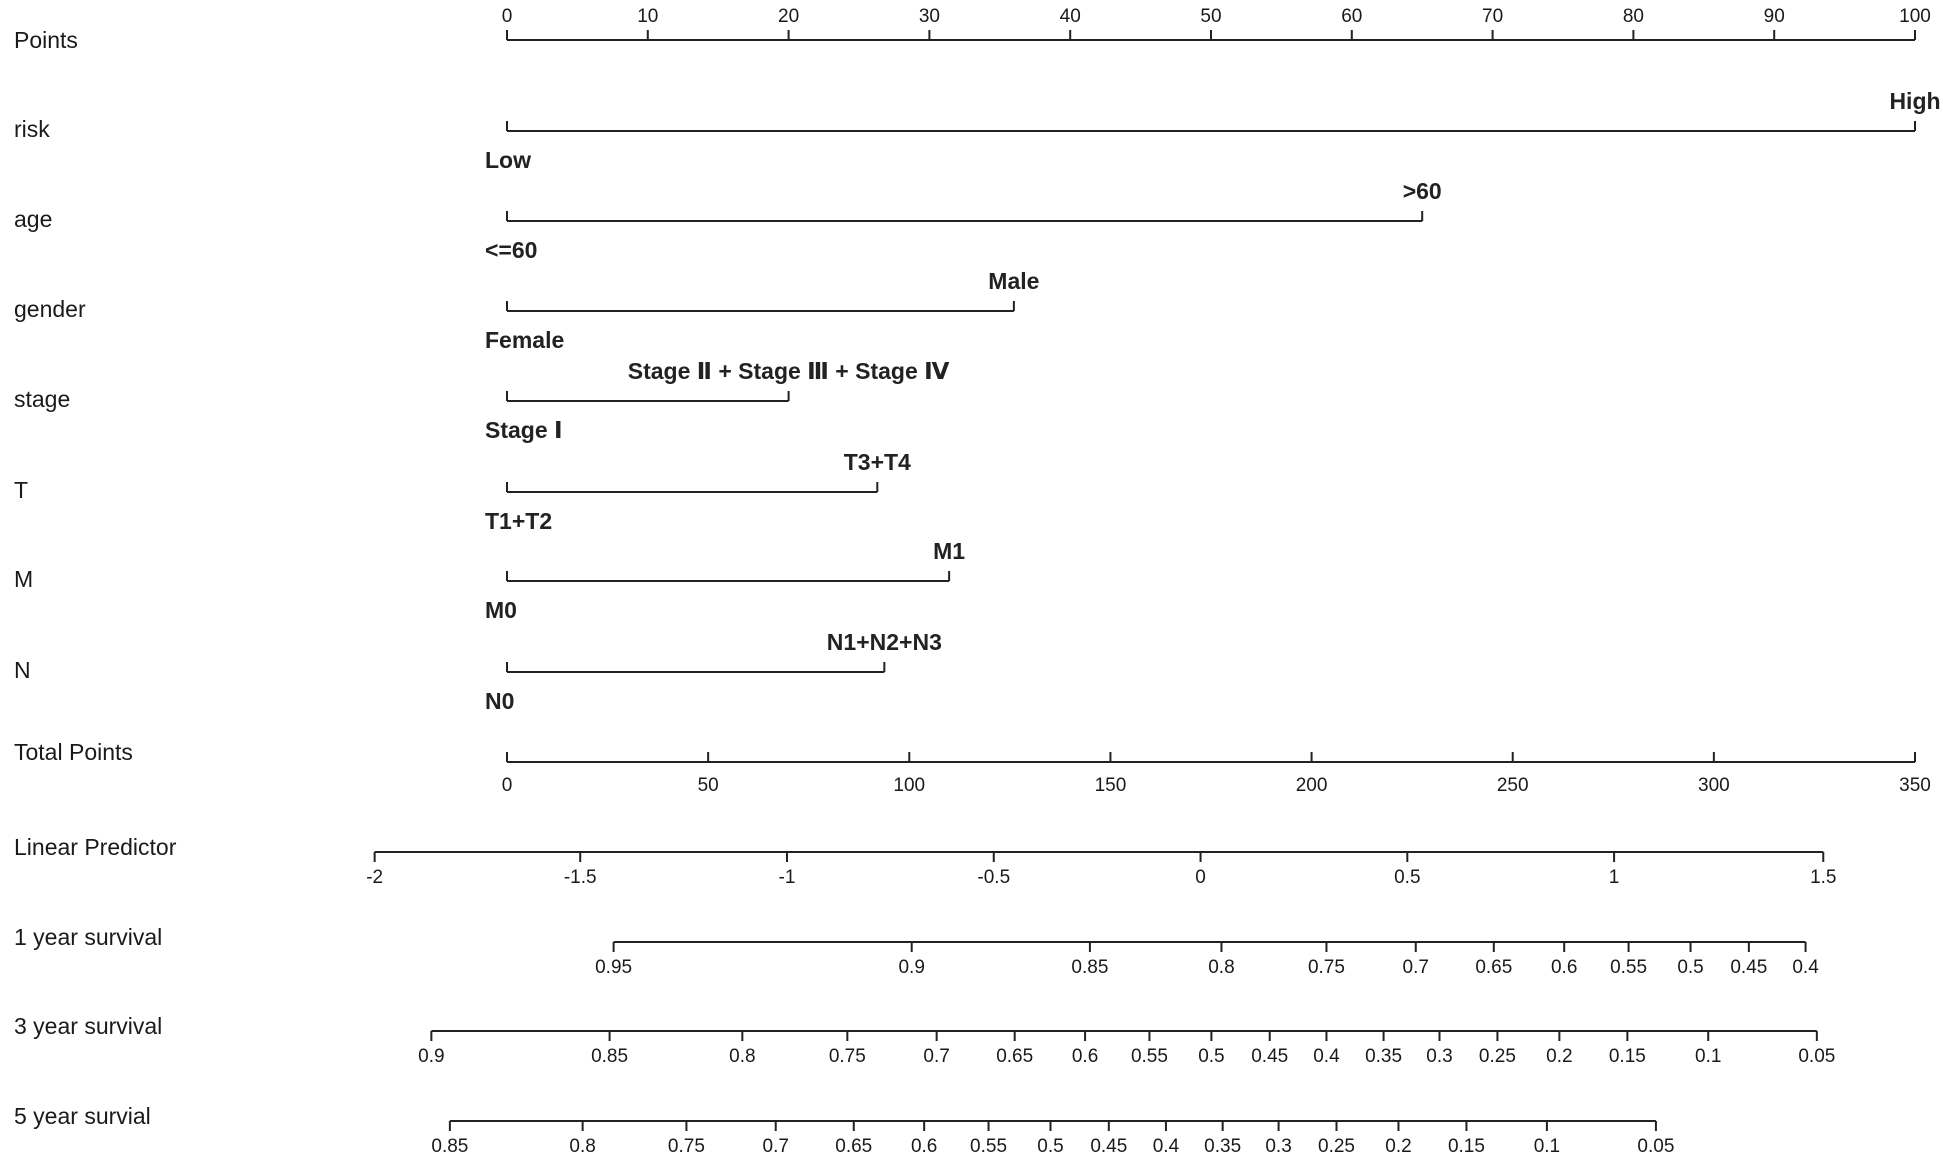 The image size is (1943, 1169). What do you see at coordinates (884, 642) in the screenshot?
I see `level-label: N1+N2+N3` at bounding box center [884, 642].